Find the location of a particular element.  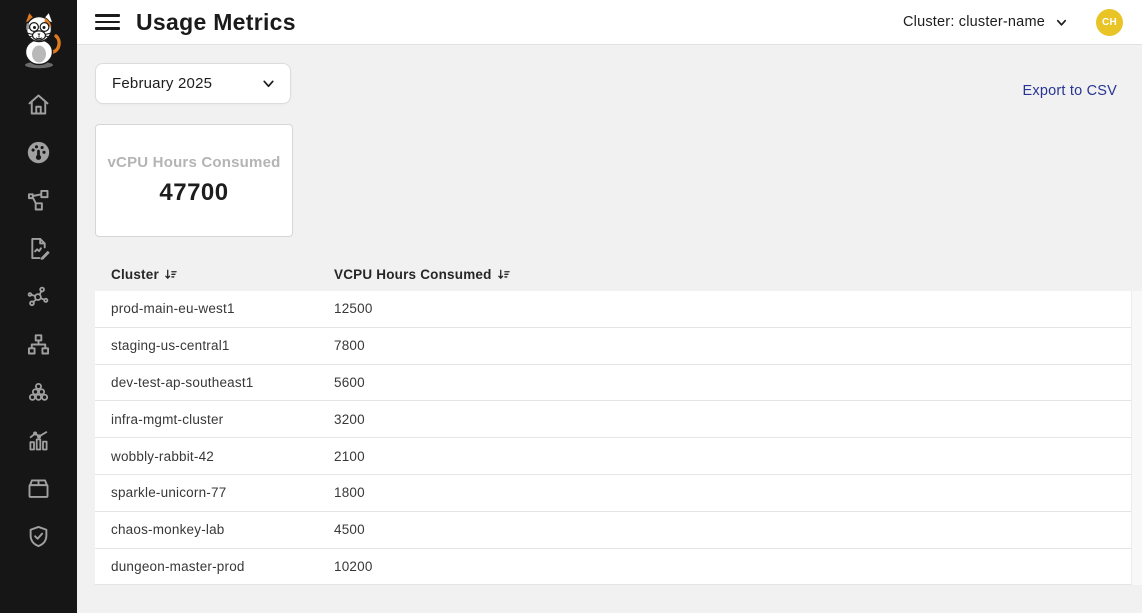

table-row: staging-us-central1 7800 is located at coordinates (618, 346).